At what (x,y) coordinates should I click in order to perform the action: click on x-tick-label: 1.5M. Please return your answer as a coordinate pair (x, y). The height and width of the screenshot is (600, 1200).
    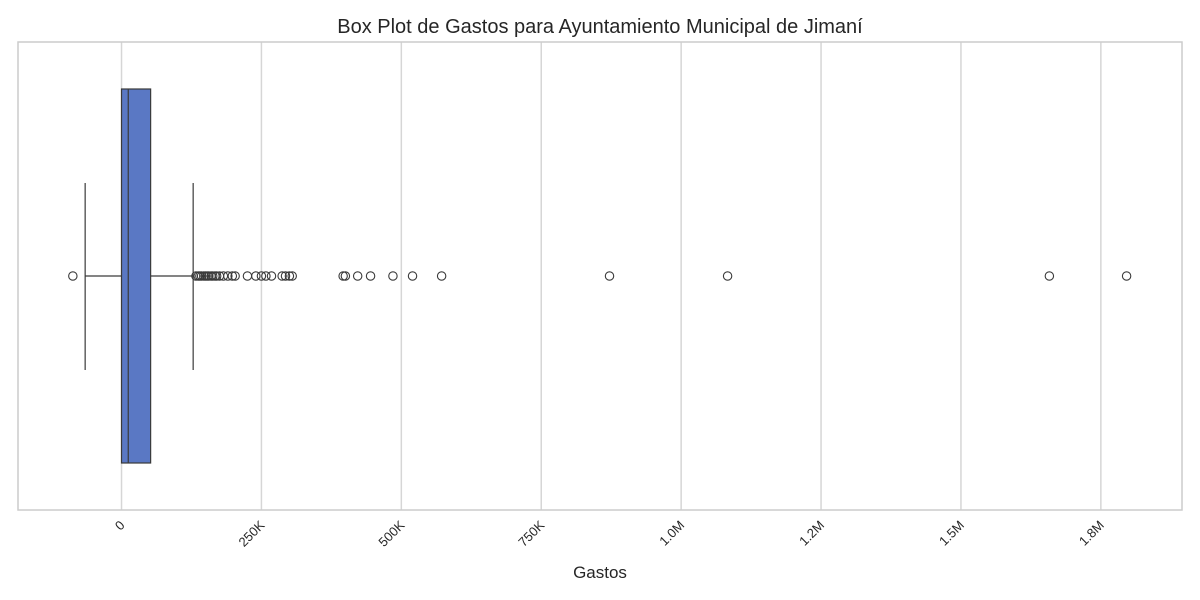
    Looking at the image, I should click on (951, 533).